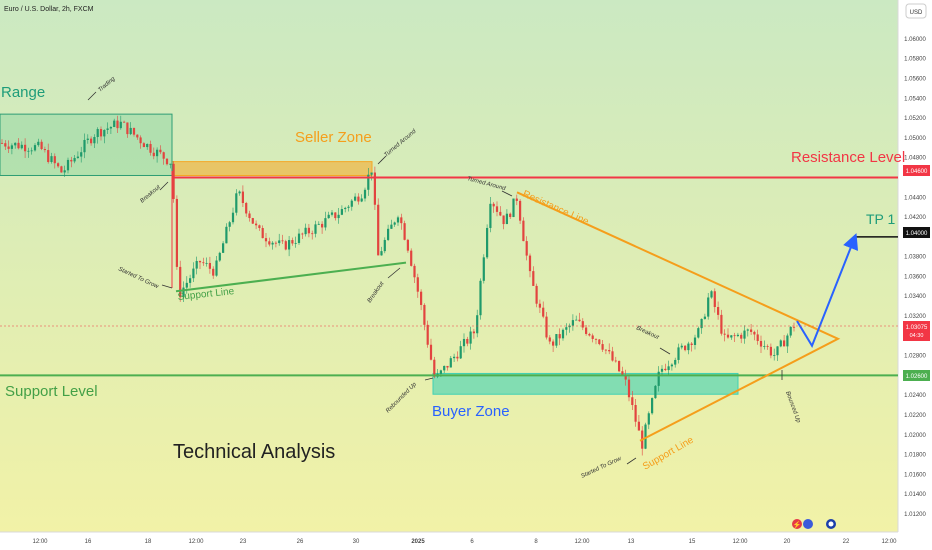  I want to click on y-tick-label: 1.06000, so click(915, 40).